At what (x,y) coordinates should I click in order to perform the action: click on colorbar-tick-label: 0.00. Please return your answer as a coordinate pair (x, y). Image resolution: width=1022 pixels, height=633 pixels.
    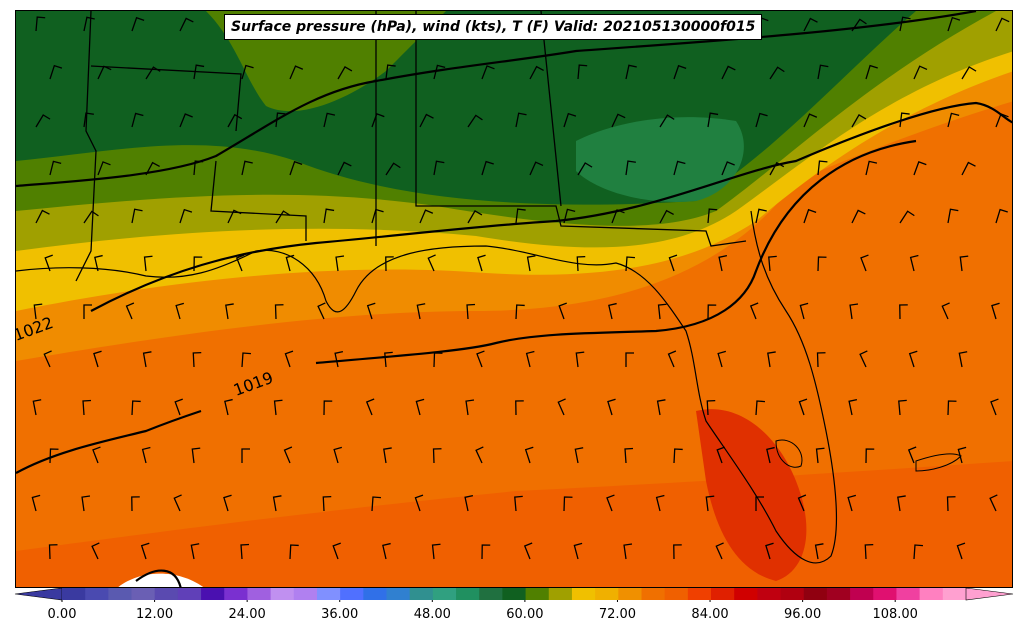
    Looking at the image, I should click on (62, 614).